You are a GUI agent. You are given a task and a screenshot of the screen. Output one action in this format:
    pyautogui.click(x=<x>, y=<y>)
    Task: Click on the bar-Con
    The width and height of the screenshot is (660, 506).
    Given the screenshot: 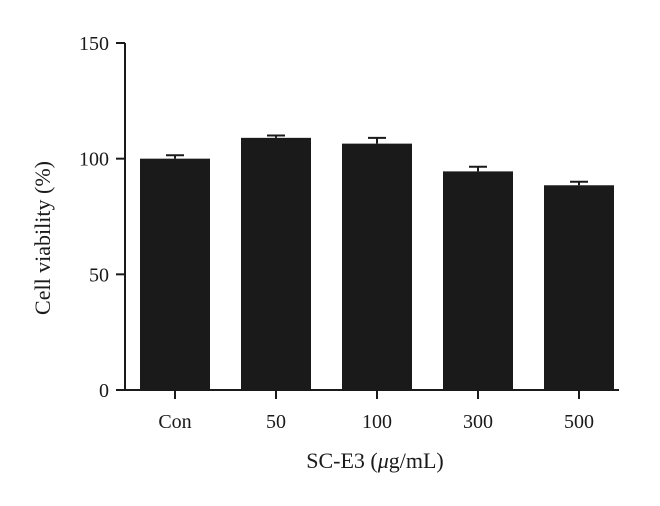 What is the action you would take?
    pyautogui.click(x=175, y=274)
    